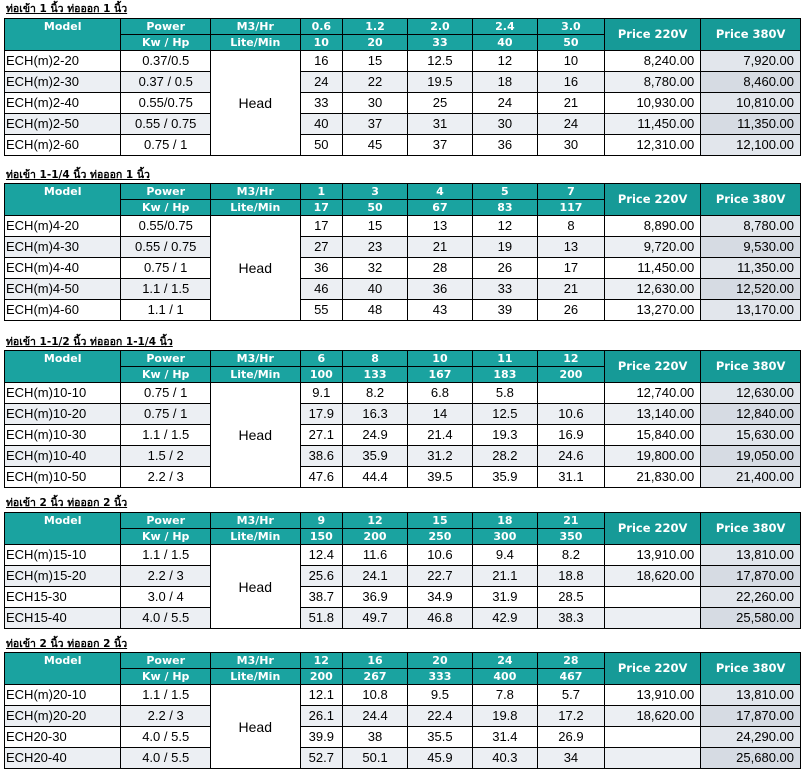 The height and width of the screenshot is (774, 805). Describe the element at coordinates (750, 618) in the screenshot. I see `price-380v-cell: 25,580.00` at that location.